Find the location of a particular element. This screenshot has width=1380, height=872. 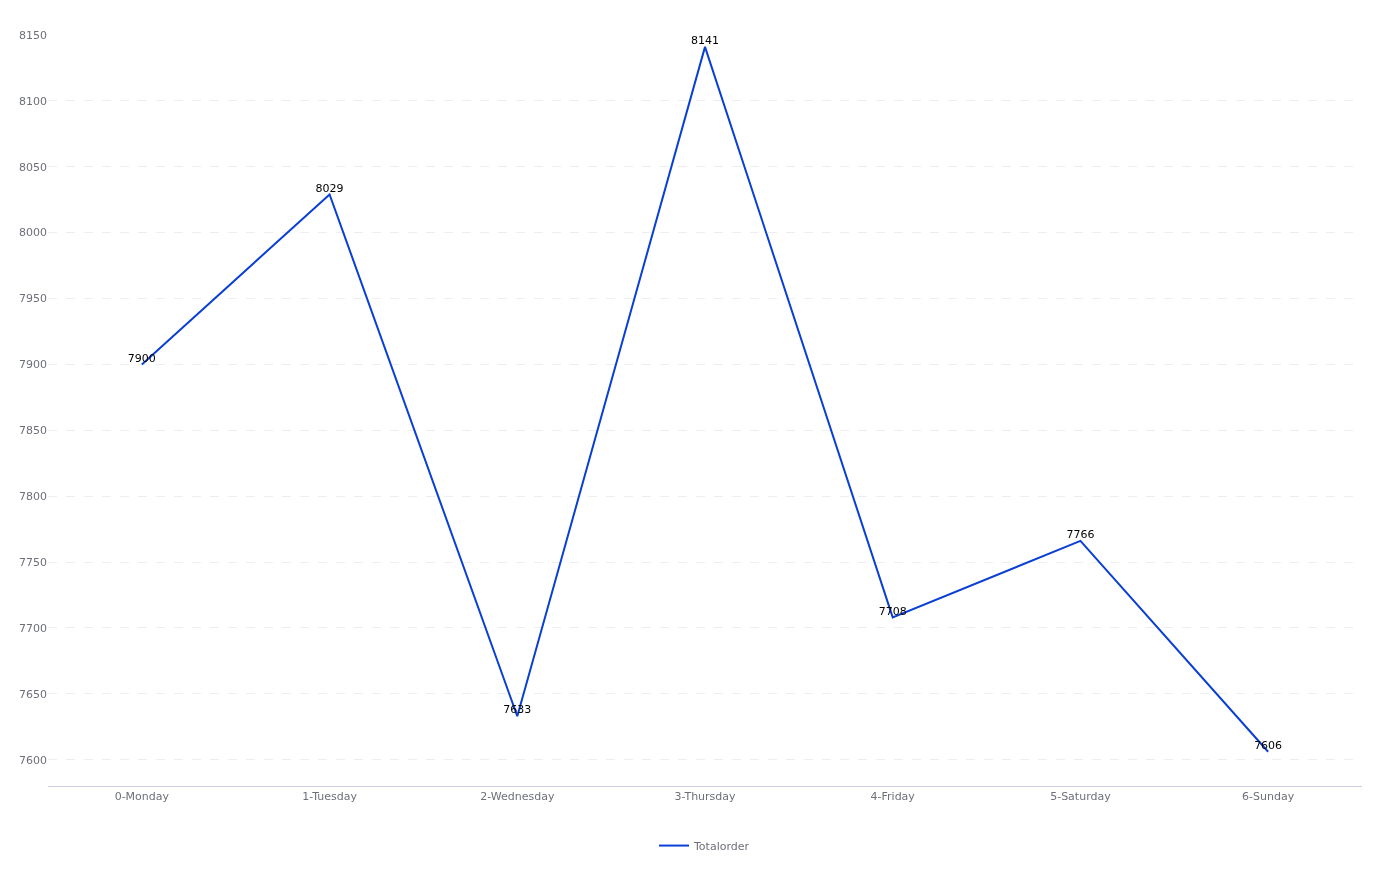

data-label: 7766 is located at coordinates (1080, 535).